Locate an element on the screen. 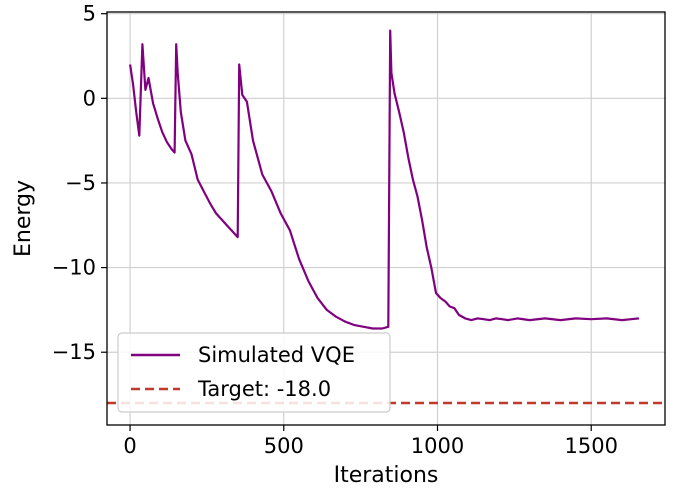 The width and height of the screenshot is (677, 495). x-tick-label: 1500 is located at coordinates (590, 446).